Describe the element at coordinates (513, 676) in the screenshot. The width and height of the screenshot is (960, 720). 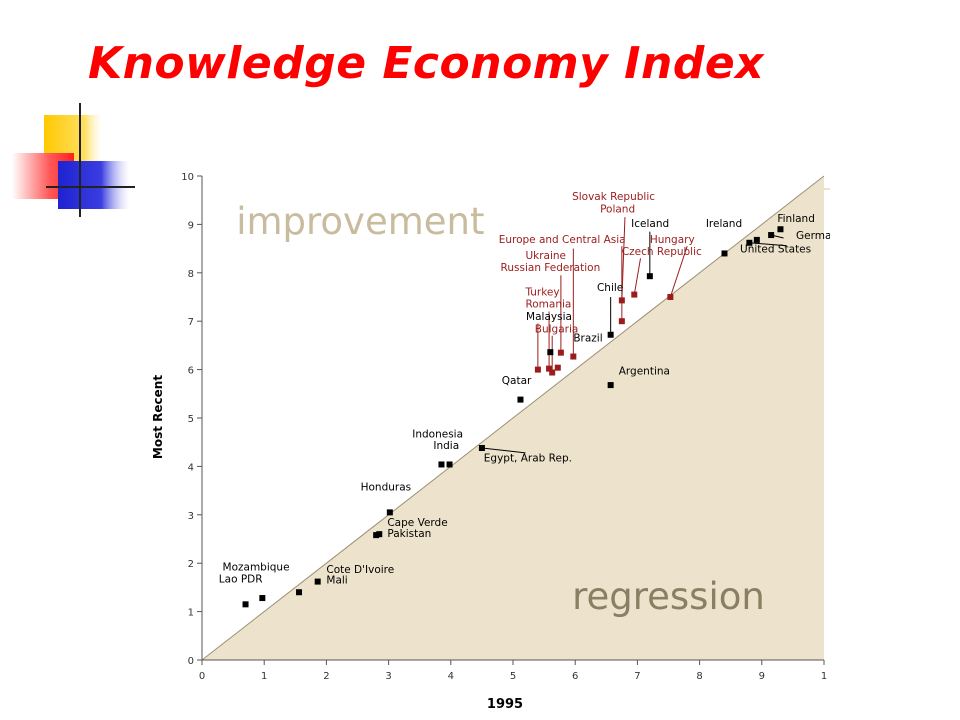
I see `x-tick-label: 5` at that location.